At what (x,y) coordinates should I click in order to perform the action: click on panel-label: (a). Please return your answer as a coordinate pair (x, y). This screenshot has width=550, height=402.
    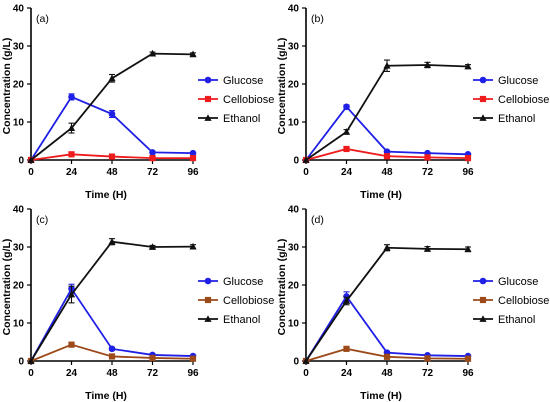
    Looking at the image, I should click on (42, 19).